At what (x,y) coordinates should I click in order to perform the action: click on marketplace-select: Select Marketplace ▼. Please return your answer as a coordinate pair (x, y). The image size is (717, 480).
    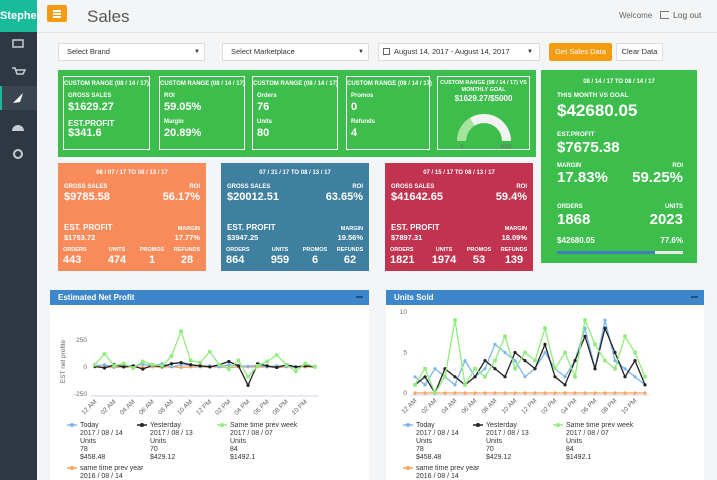
    Looking at the image, I should click on (295, 52).